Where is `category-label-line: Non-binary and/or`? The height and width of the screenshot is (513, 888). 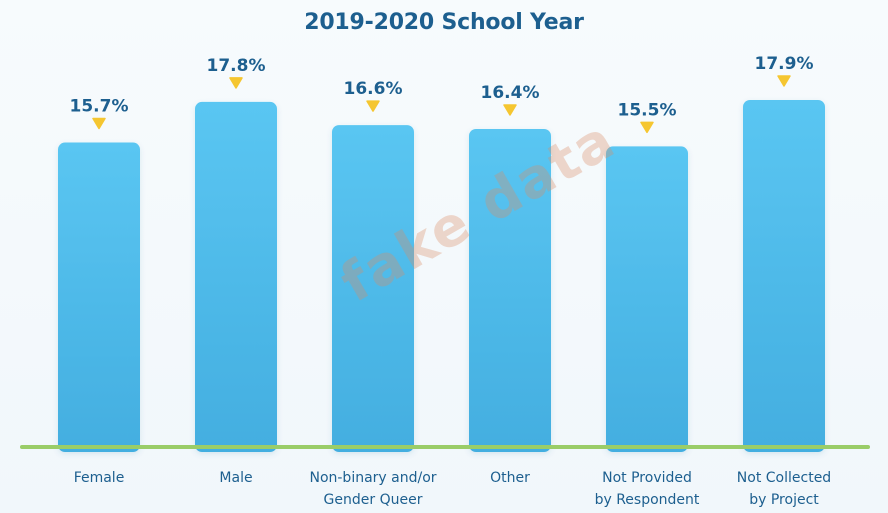
category-label-line: Non-binary and/or is located at coordinates (372, 478).